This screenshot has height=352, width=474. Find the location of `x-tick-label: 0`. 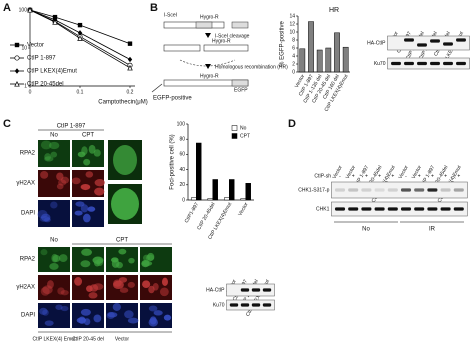

x-tick-label: 0 is located at coordinates (30, 92).